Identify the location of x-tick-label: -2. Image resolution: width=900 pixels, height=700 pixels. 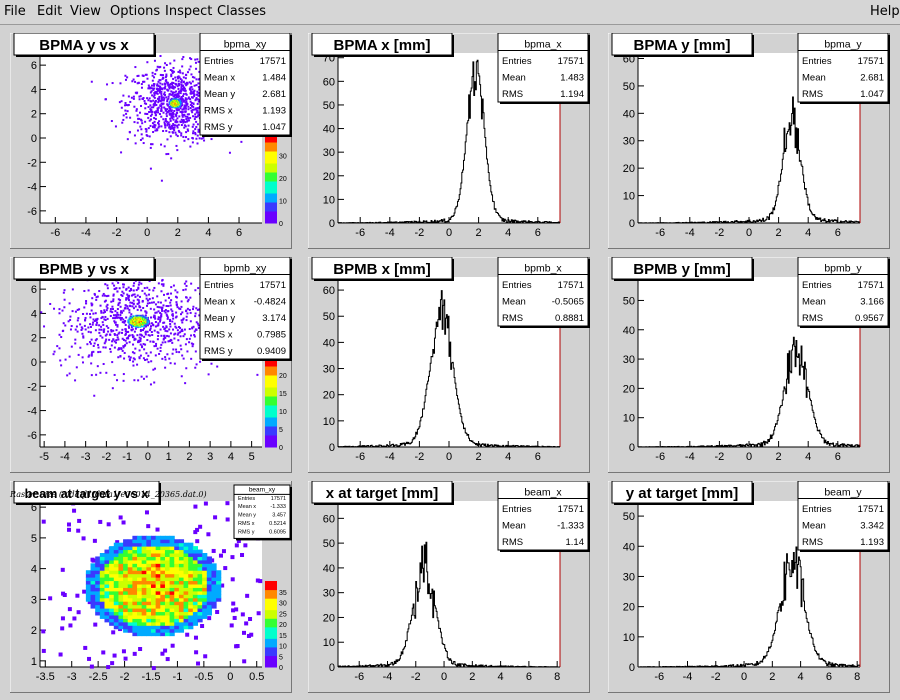
(117, 233).